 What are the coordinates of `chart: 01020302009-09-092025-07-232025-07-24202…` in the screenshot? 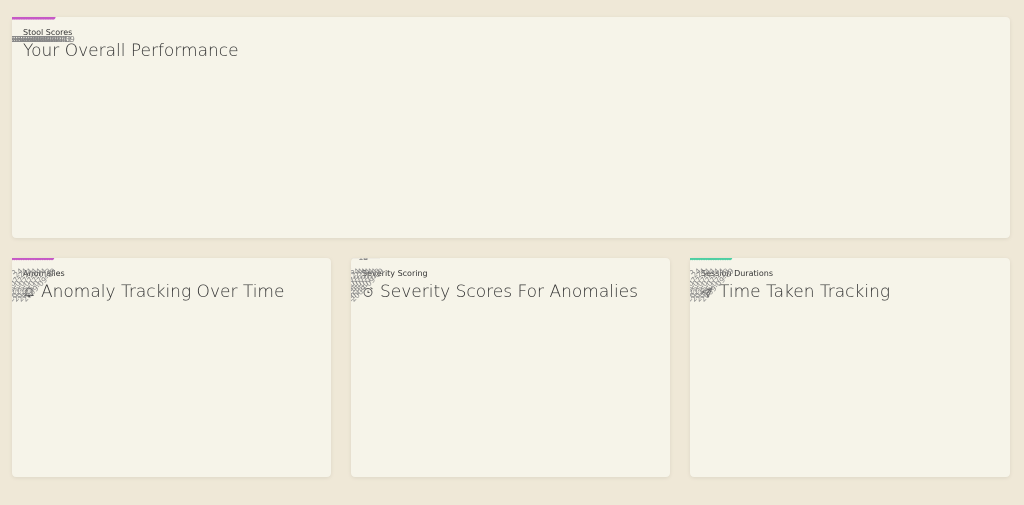 It's located at (713, 281).